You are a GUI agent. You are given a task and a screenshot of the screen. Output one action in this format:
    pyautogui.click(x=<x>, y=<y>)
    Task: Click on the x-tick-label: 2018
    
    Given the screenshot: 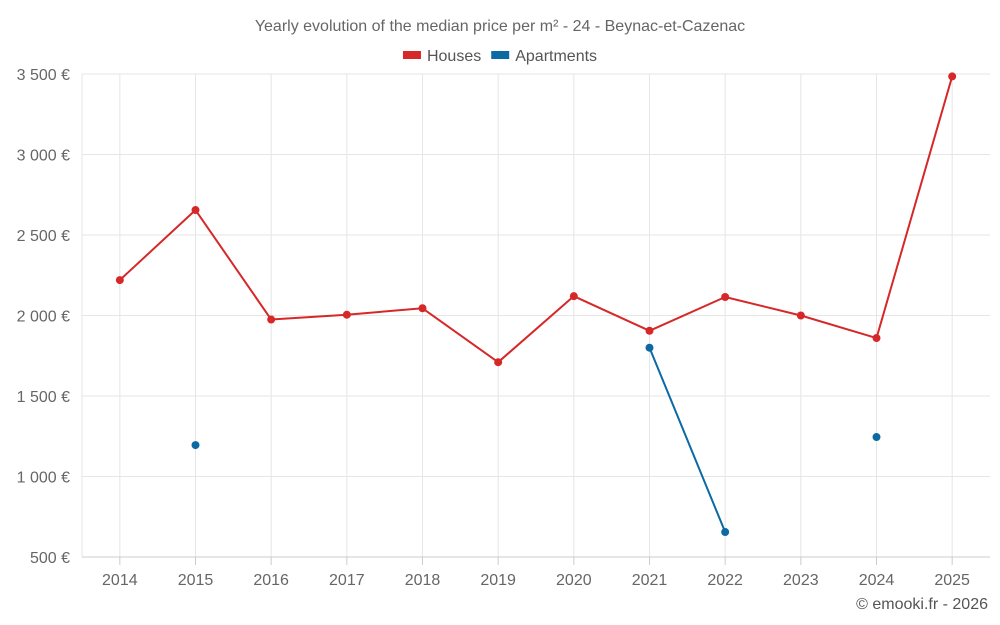 What is the action you would take?
    pyautogui.click(x=423, y=580)
    